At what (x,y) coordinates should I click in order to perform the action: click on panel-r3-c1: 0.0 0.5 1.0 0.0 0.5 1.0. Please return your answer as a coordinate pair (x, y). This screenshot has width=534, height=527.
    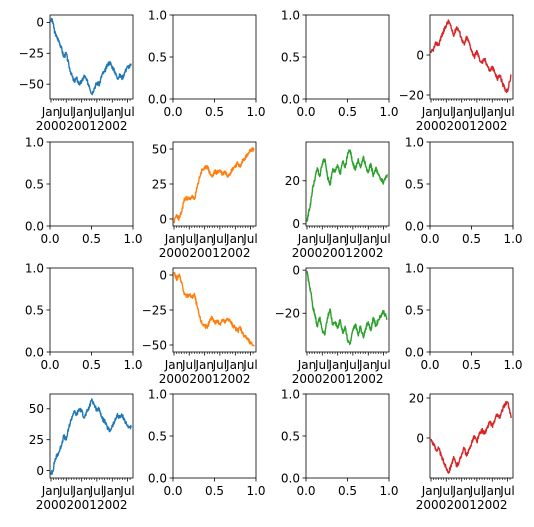
    Looking at the image, I should click on (207, 442).